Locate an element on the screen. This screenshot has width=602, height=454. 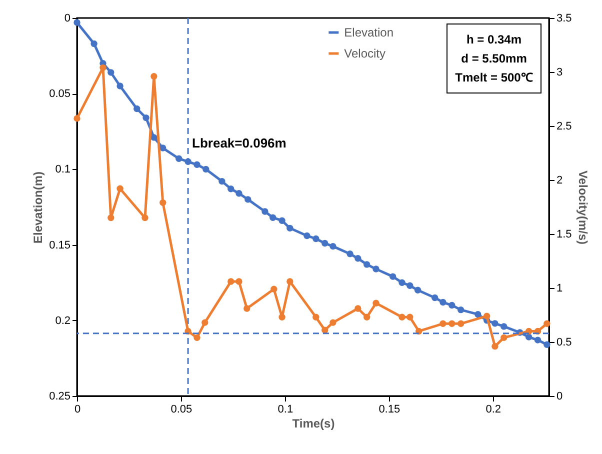
y-tick-label: 0.2 is located at coordinates (62, 320).